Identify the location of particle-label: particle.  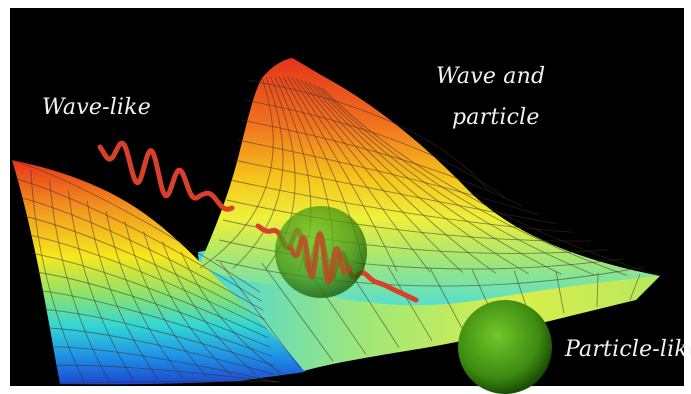
(496, 117).